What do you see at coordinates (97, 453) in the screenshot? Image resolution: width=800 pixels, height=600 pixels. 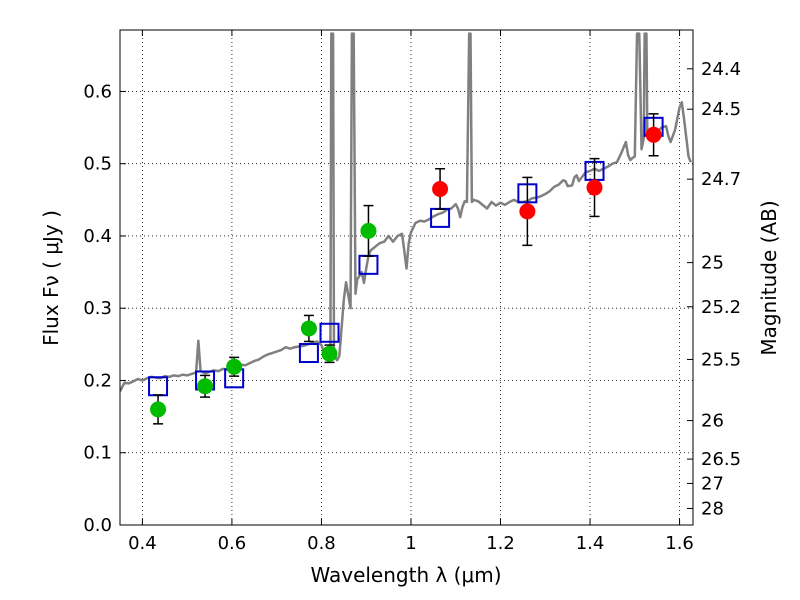 I see `y-tick-label: 0.1` at bounding box center [97, 453].